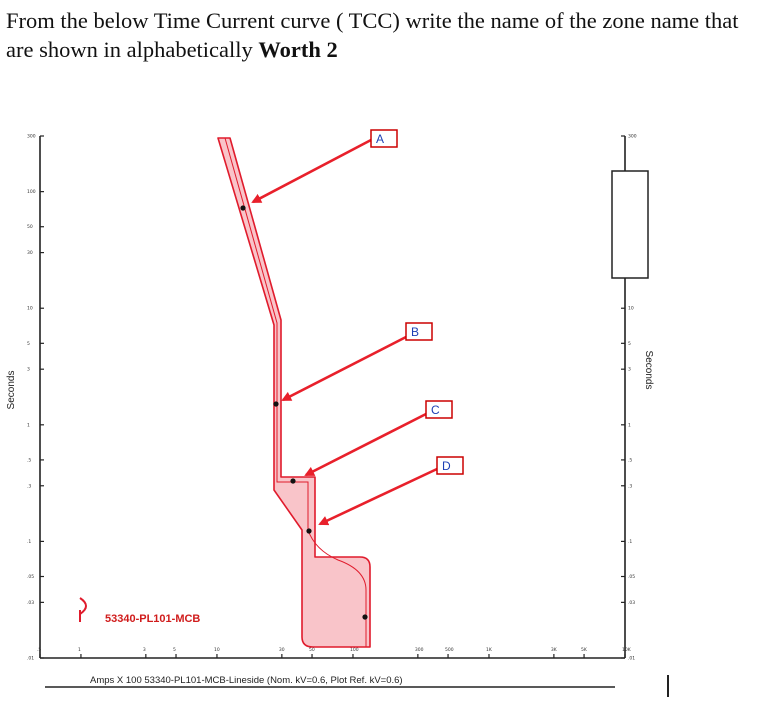  Describe the element at coordinates (83, 609) in the screenshot. I see `legend-breaker-icon` at that location.